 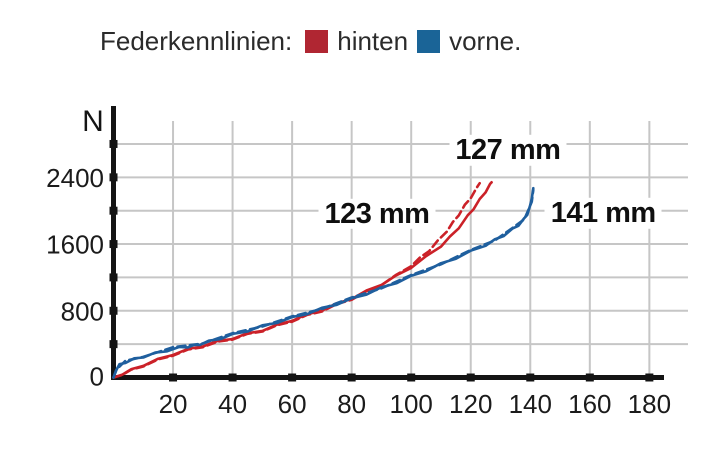 I want to click on x-tick-label: 80, so click(x=351, y=404).